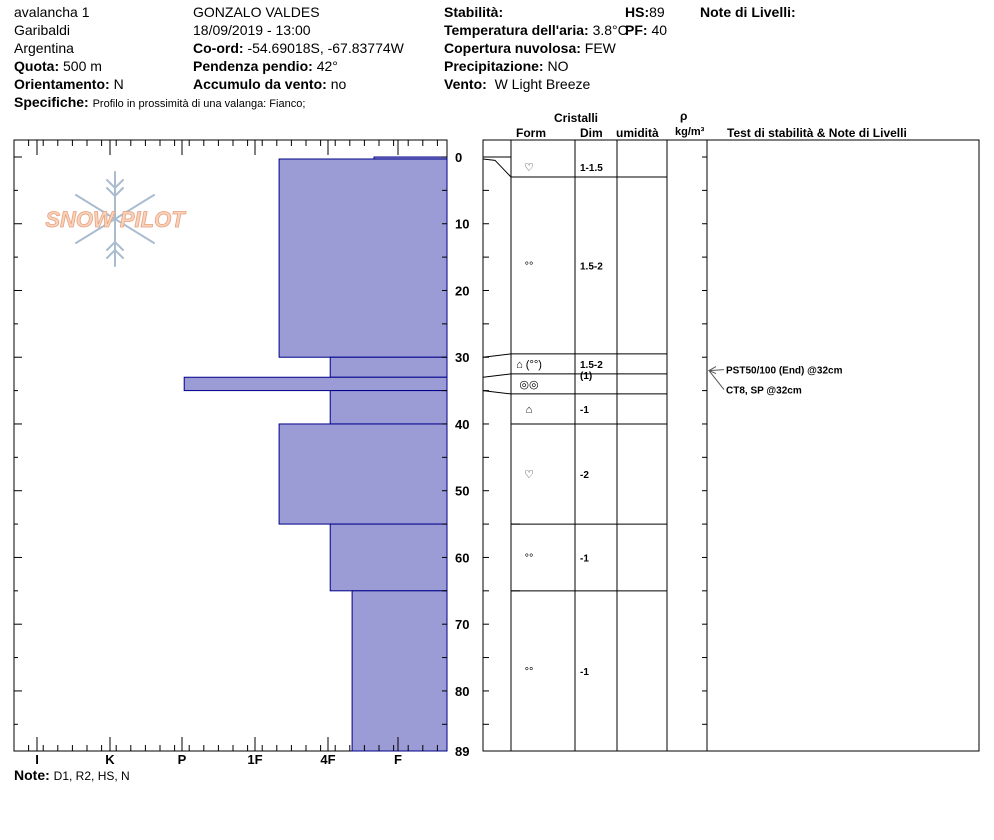  Describe the element at coordinates (254, 759) in the screenshot. I see `hardness-tick-label: 1F` at that location.